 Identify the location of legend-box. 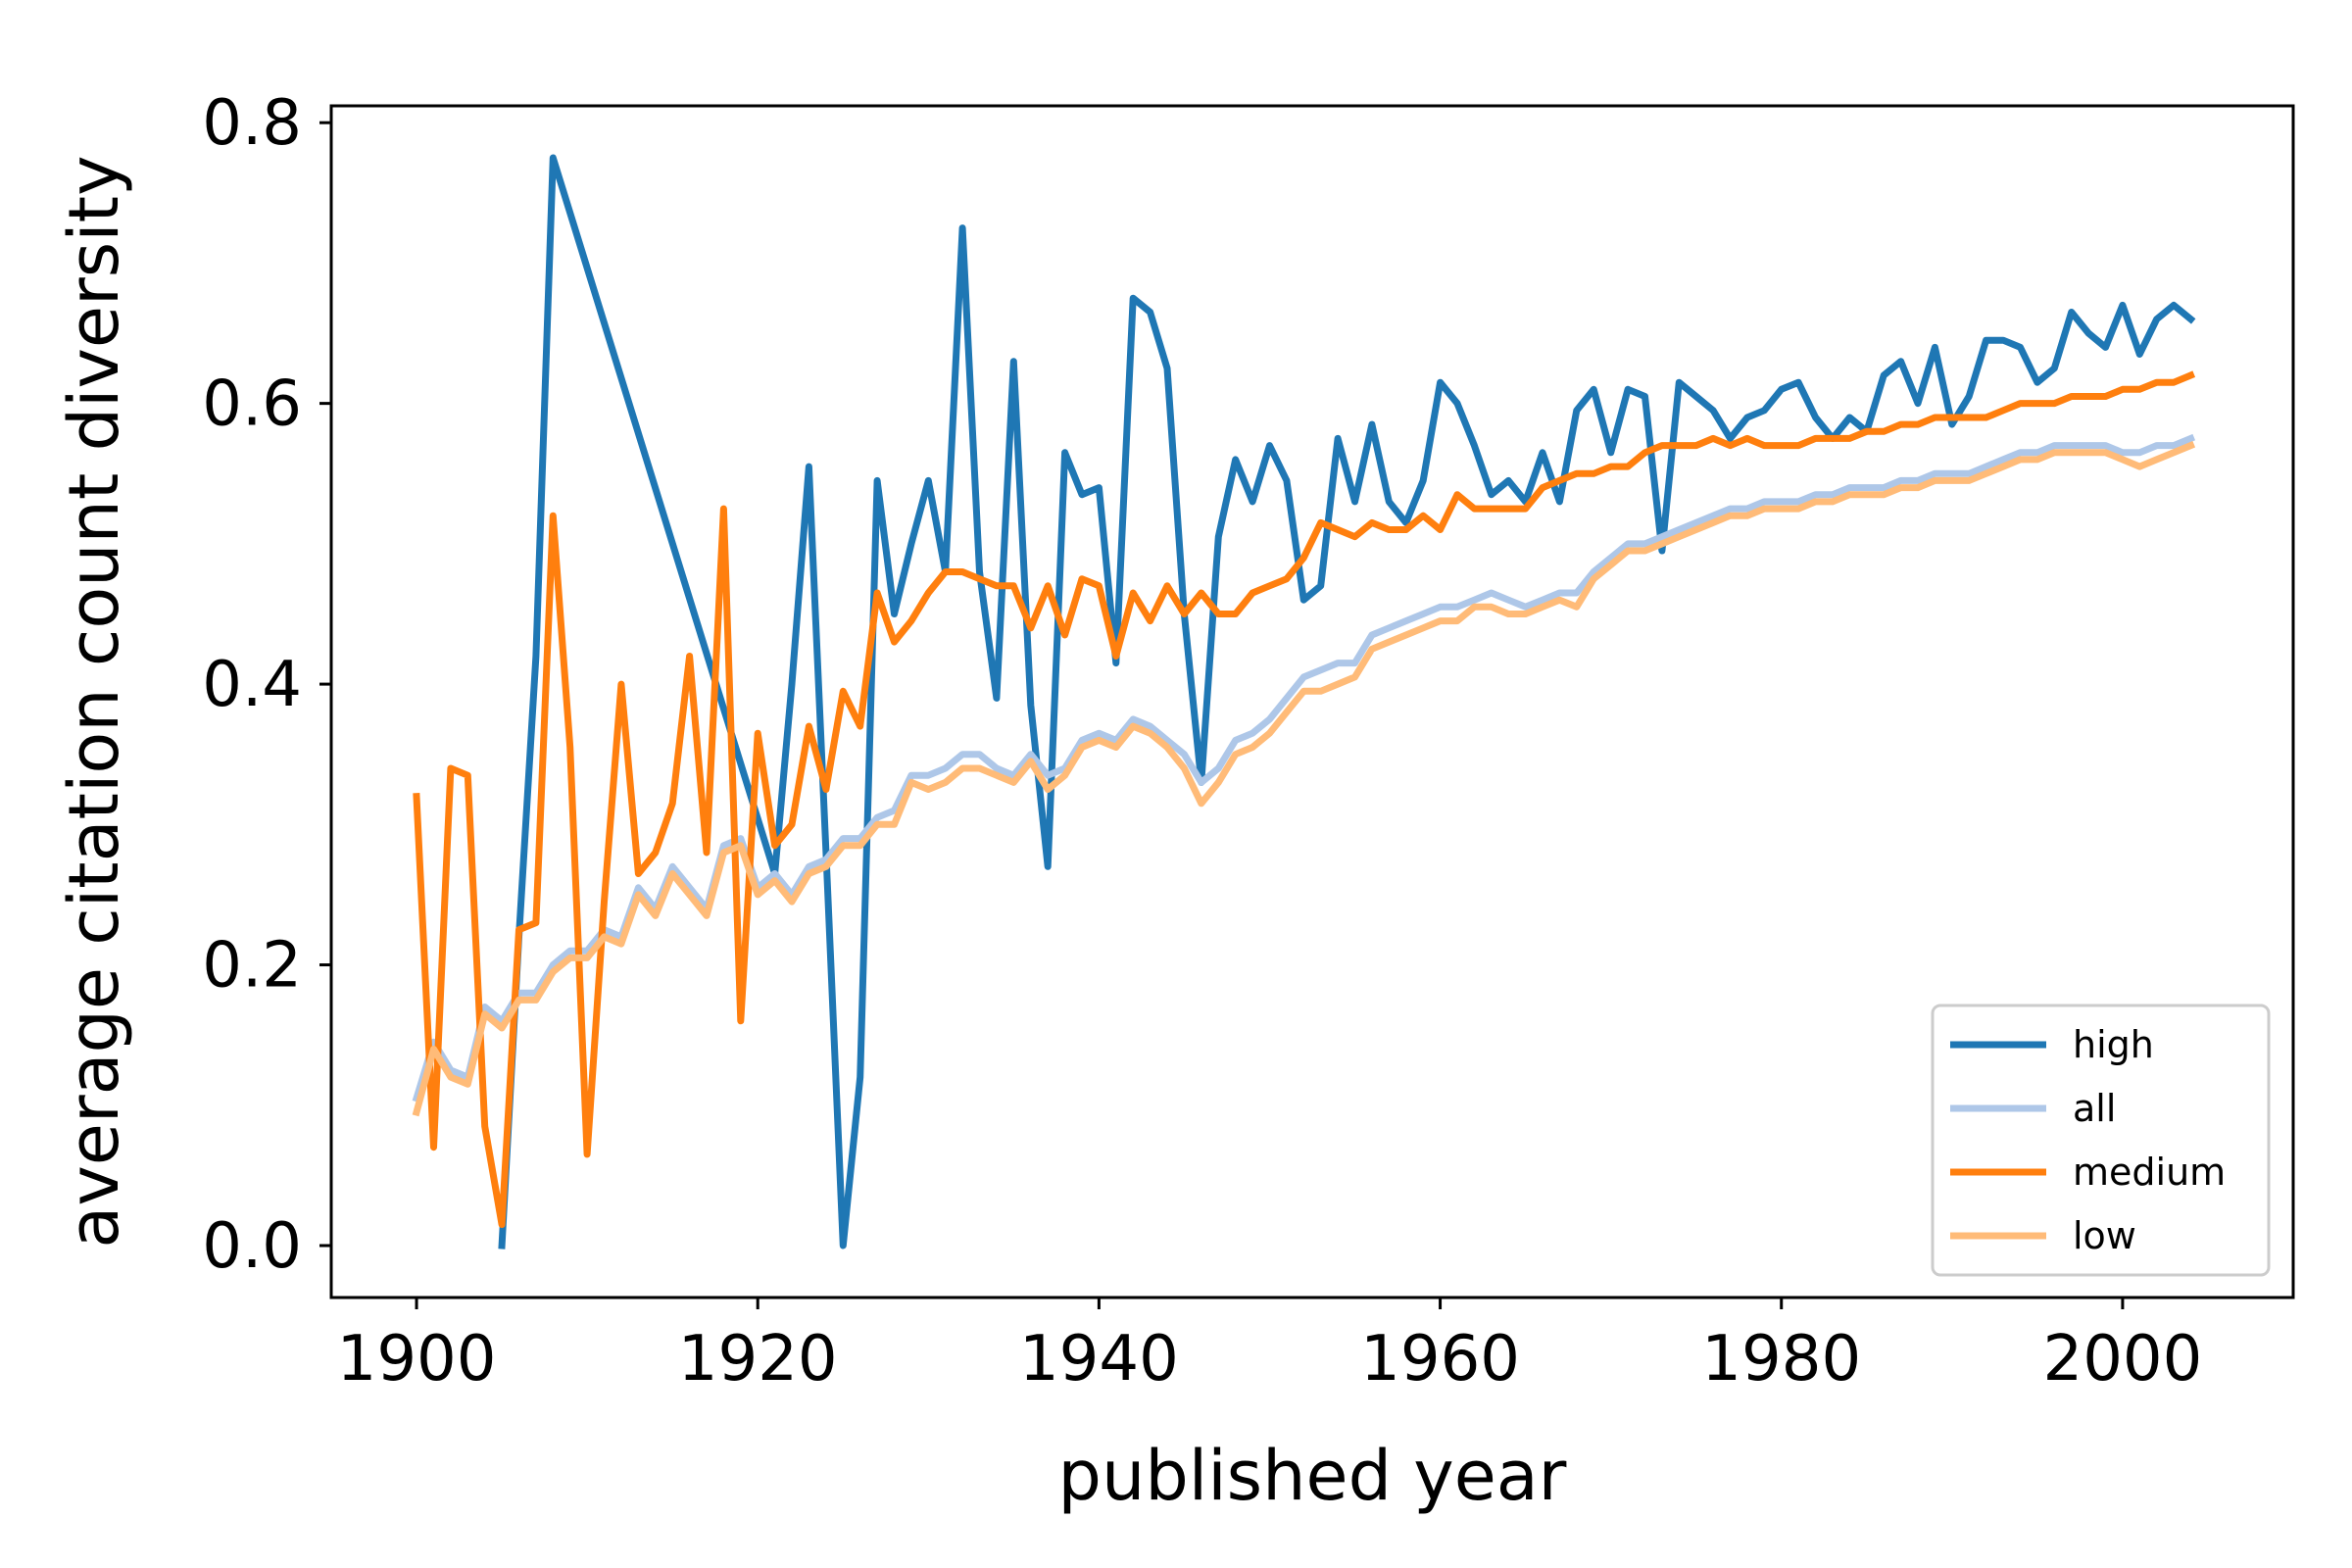
(2101, 1140).